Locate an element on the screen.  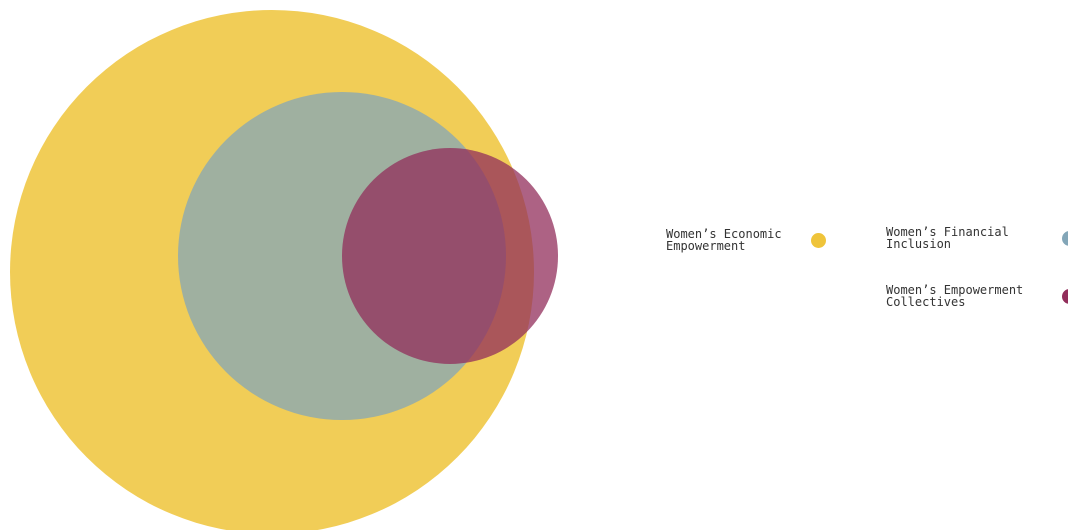
legend-label-economic: Women’s Economic Empowerment is located at coordinates (724, 240).